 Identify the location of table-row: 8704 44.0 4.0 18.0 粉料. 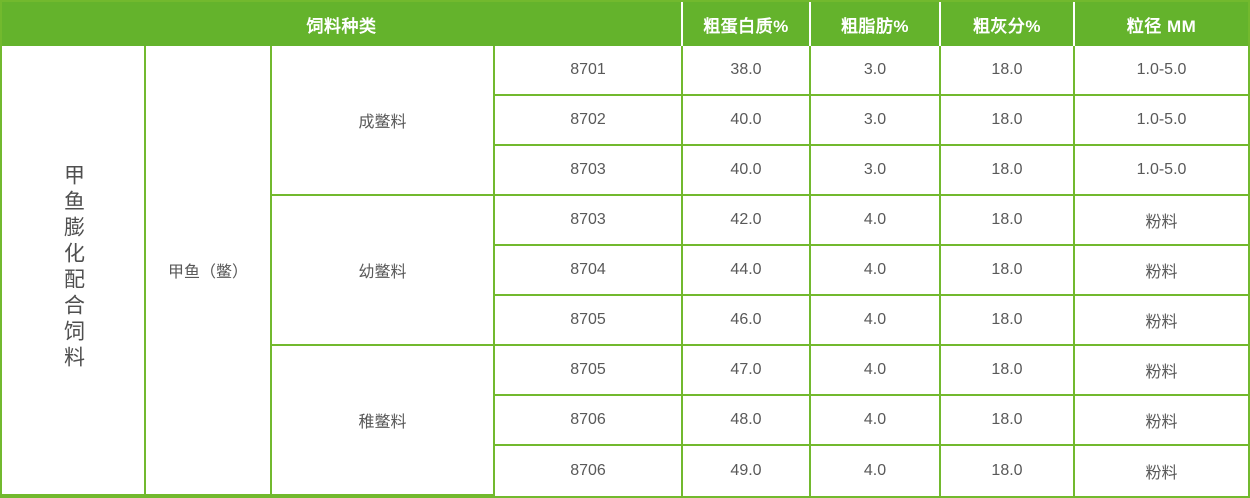
(625, 271).